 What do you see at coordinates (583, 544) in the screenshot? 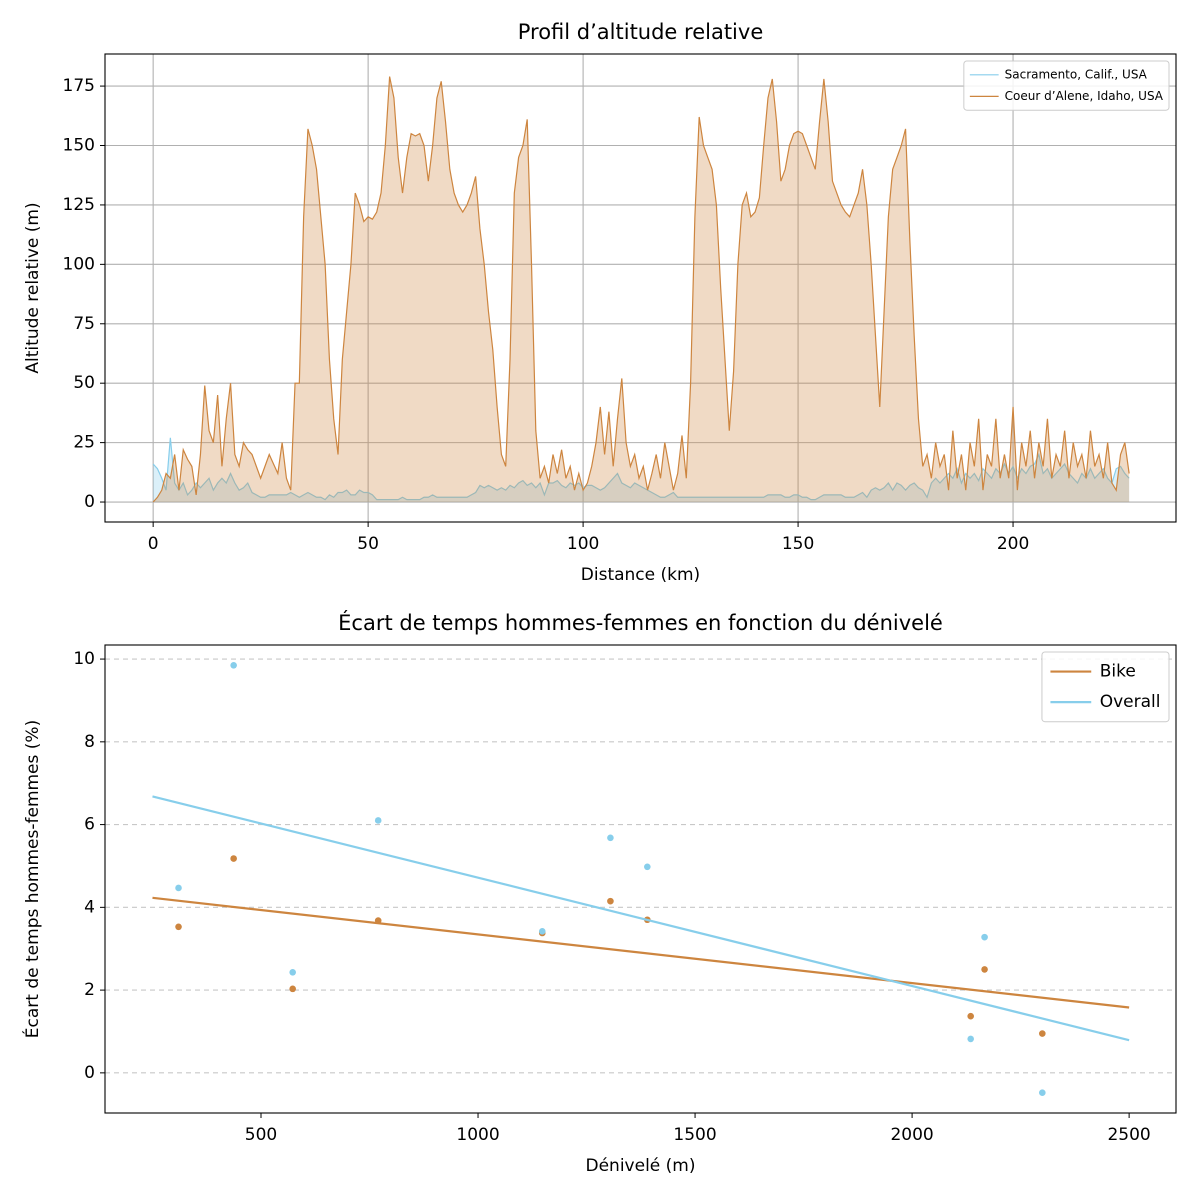
I see `x-tick-label: 100` at bounding box center [583, 544].